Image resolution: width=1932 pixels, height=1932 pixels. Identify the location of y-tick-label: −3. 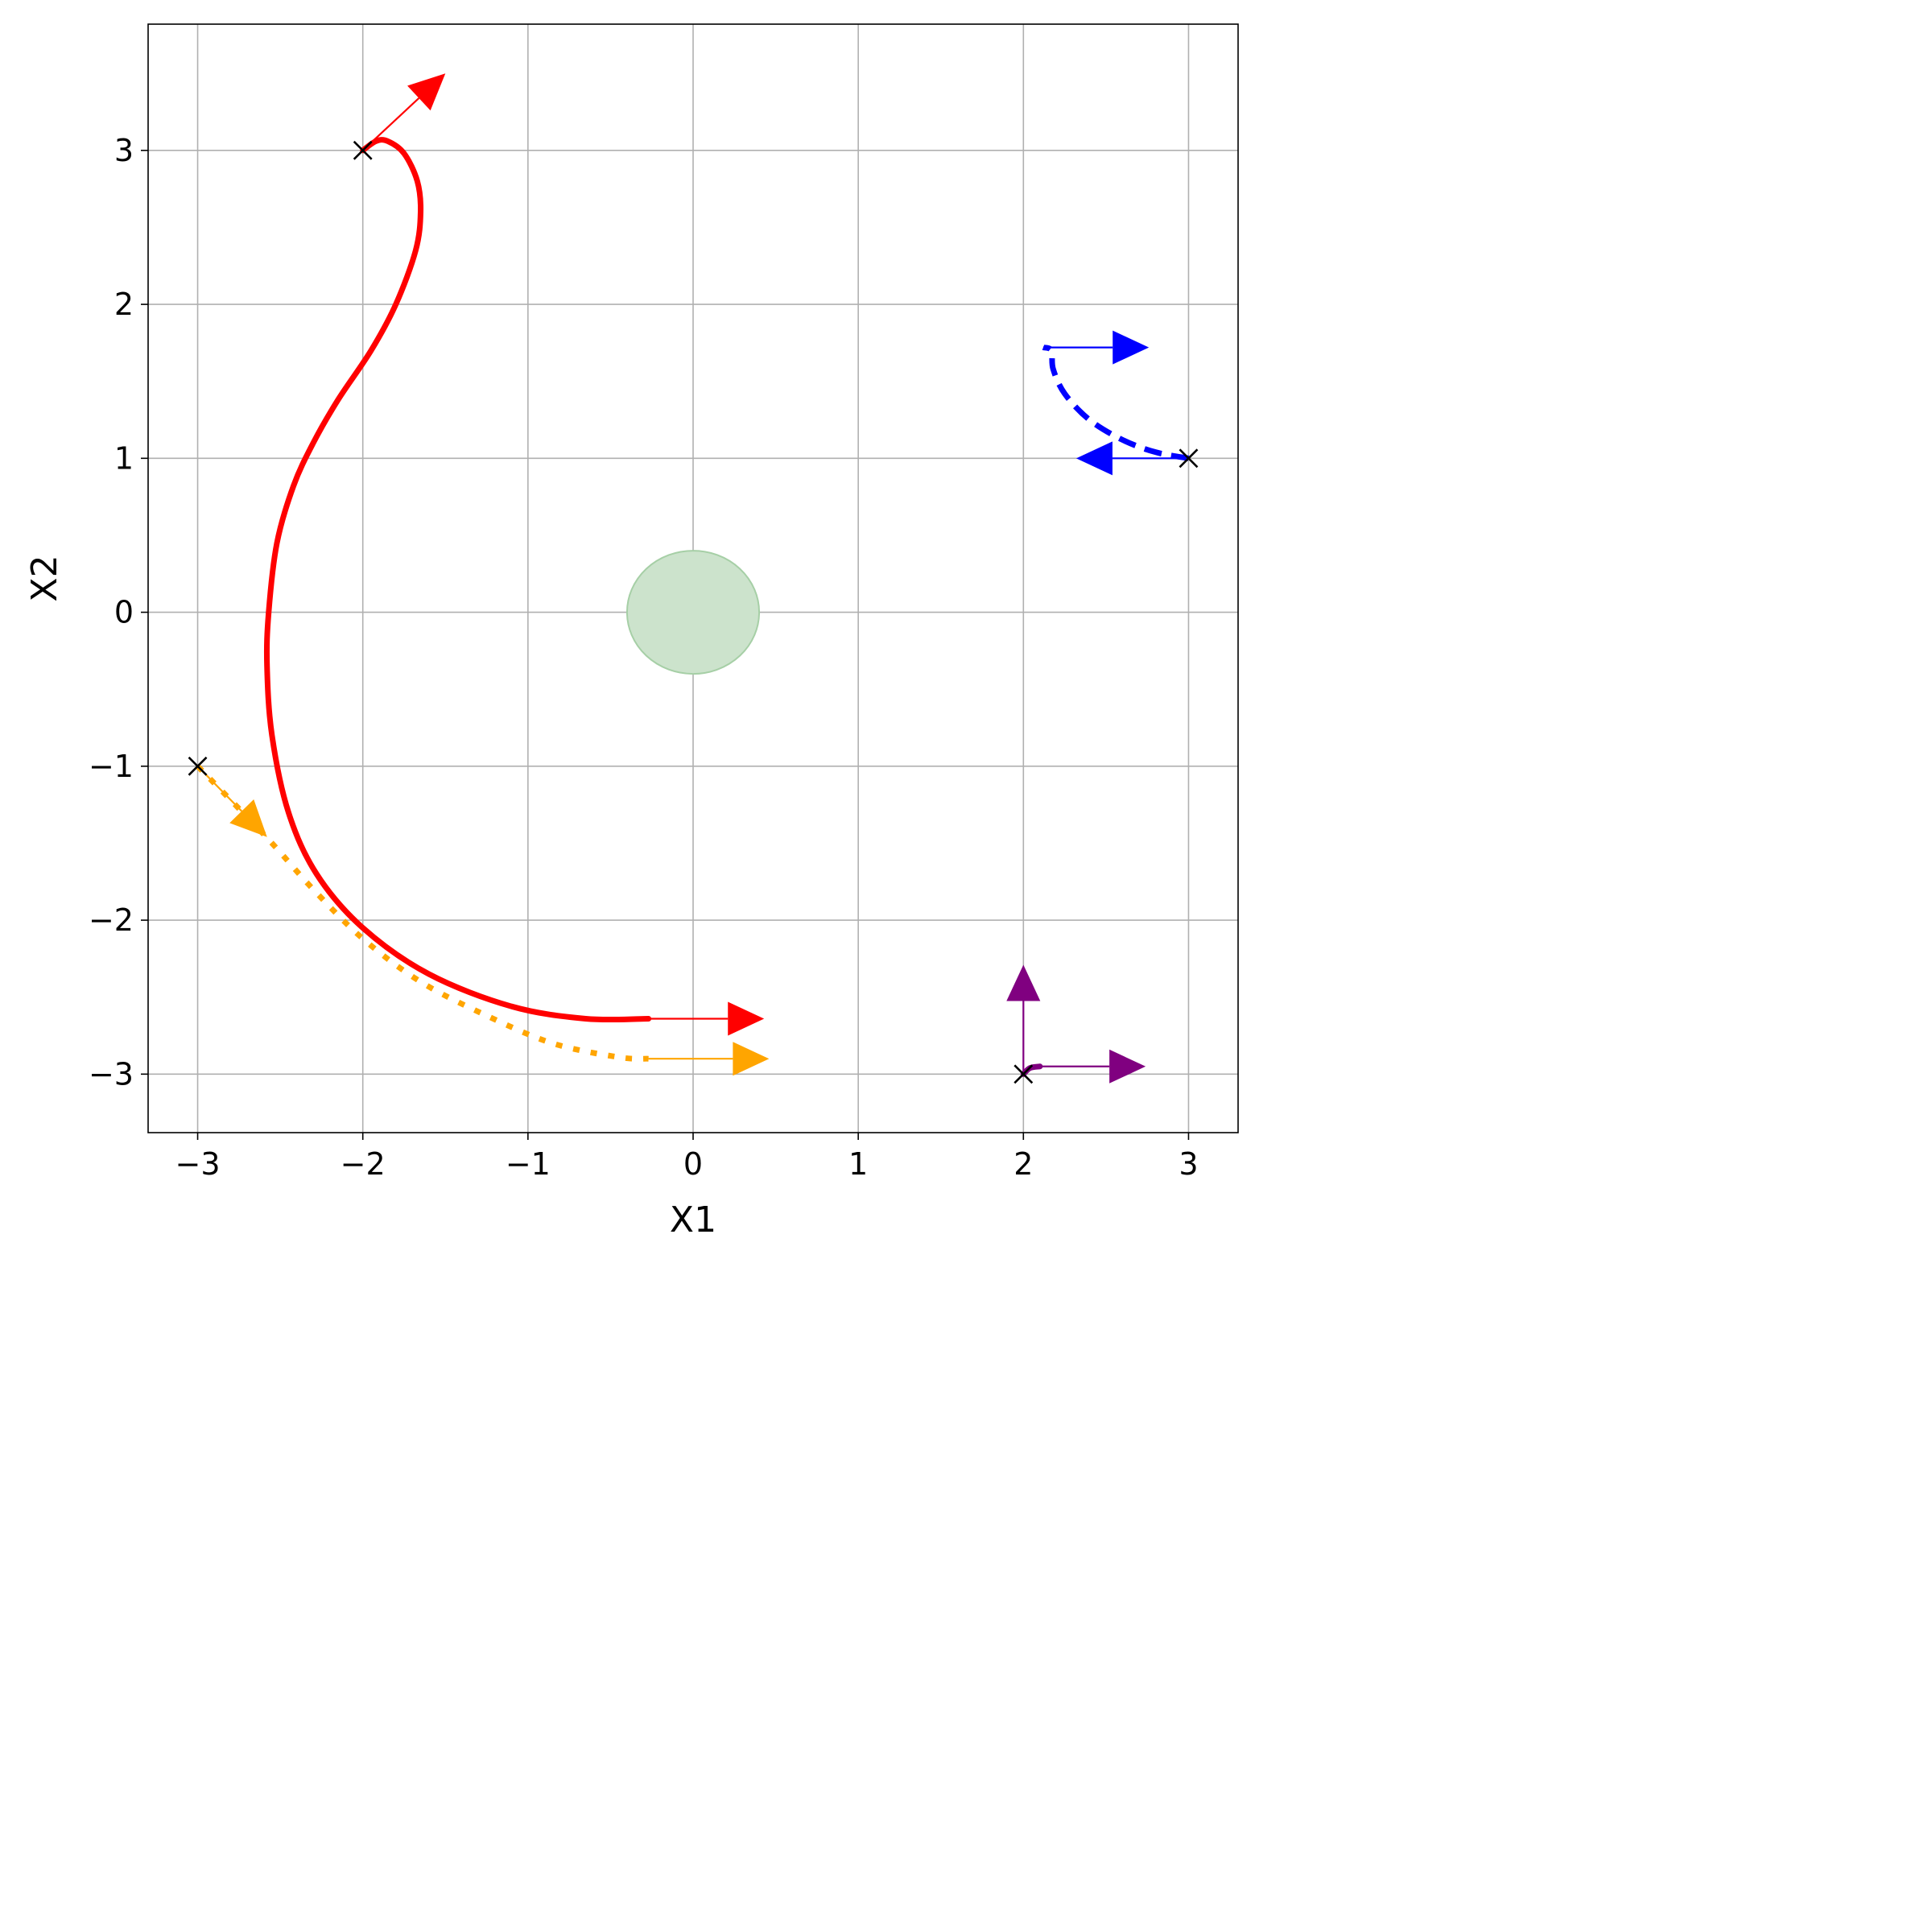
(111, 1074).